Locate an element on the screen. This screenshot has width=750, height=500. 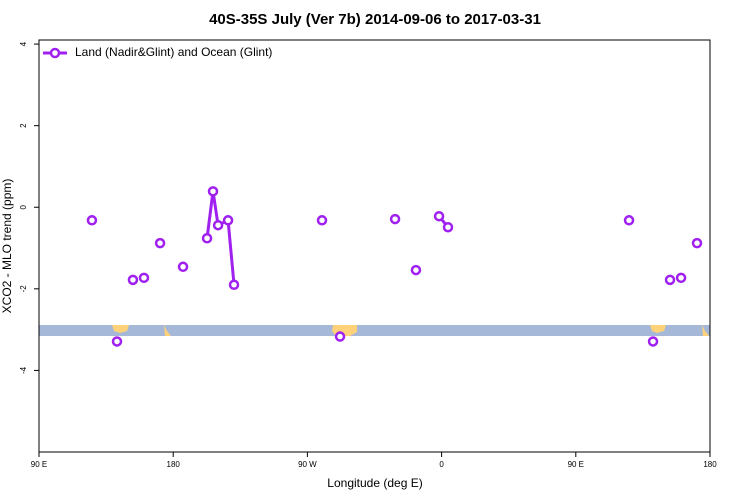
land-strip is located at coordinates (374, 330).